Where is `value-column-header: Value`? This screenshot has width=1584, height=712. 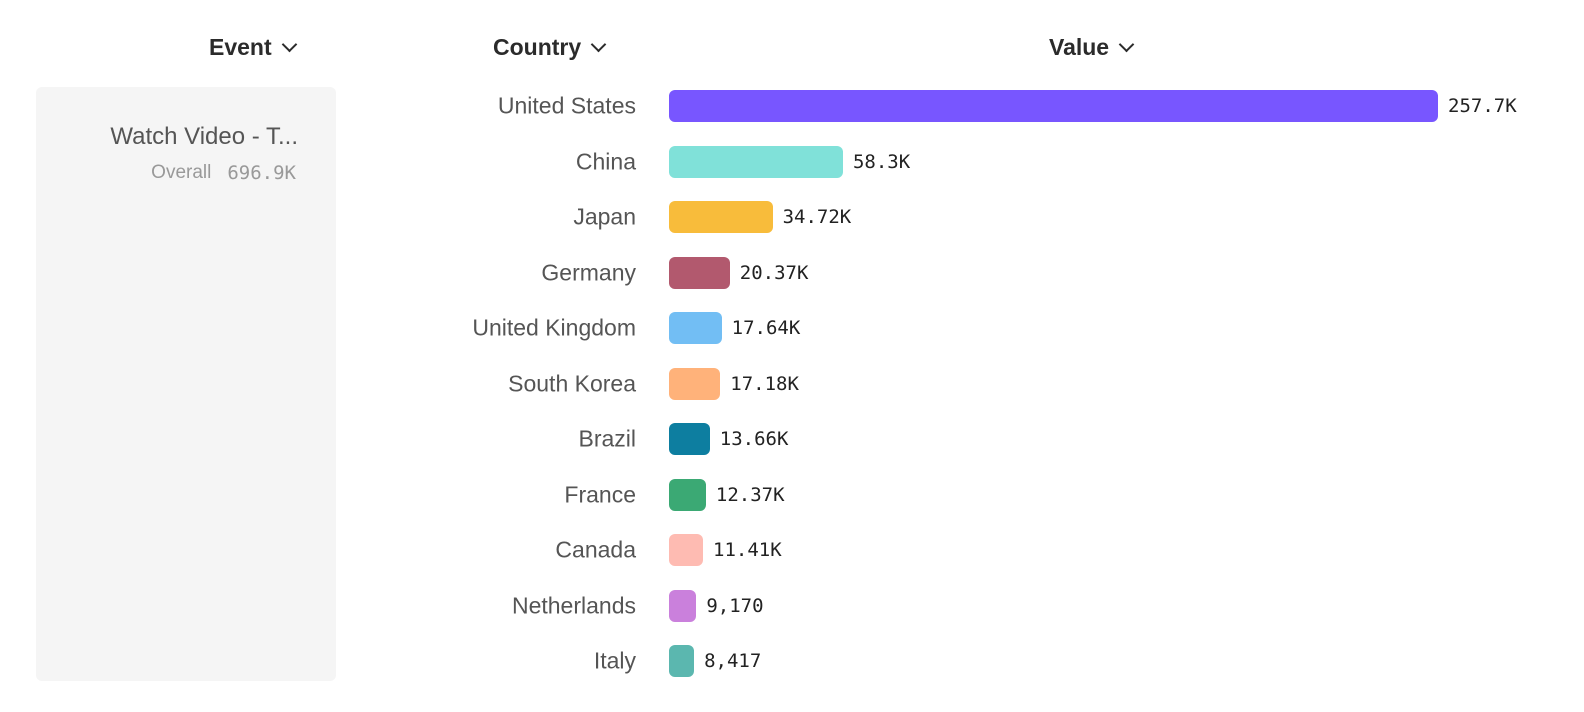 value-column-header: Value is located at coordinates (1092, 47).